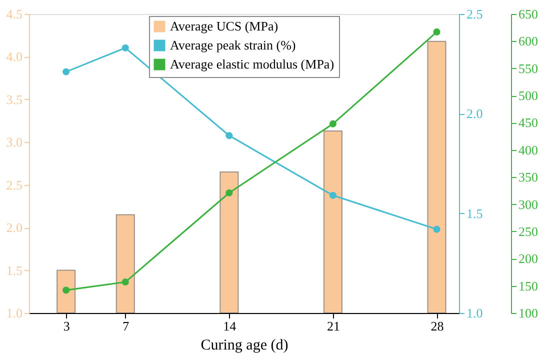 Image resolution: width=550 pixels, height=361 pixels. What do you see at coordinates (528, 258) in the screenshot?
I see `y3-tick-label: 200` at bounding box center [528, 258].